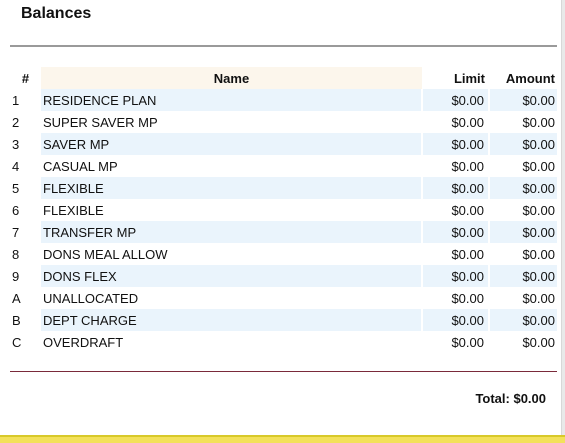  Describe the element at coordinates (16, 232) in the screenshot. I see `row-num: 7` at that location.